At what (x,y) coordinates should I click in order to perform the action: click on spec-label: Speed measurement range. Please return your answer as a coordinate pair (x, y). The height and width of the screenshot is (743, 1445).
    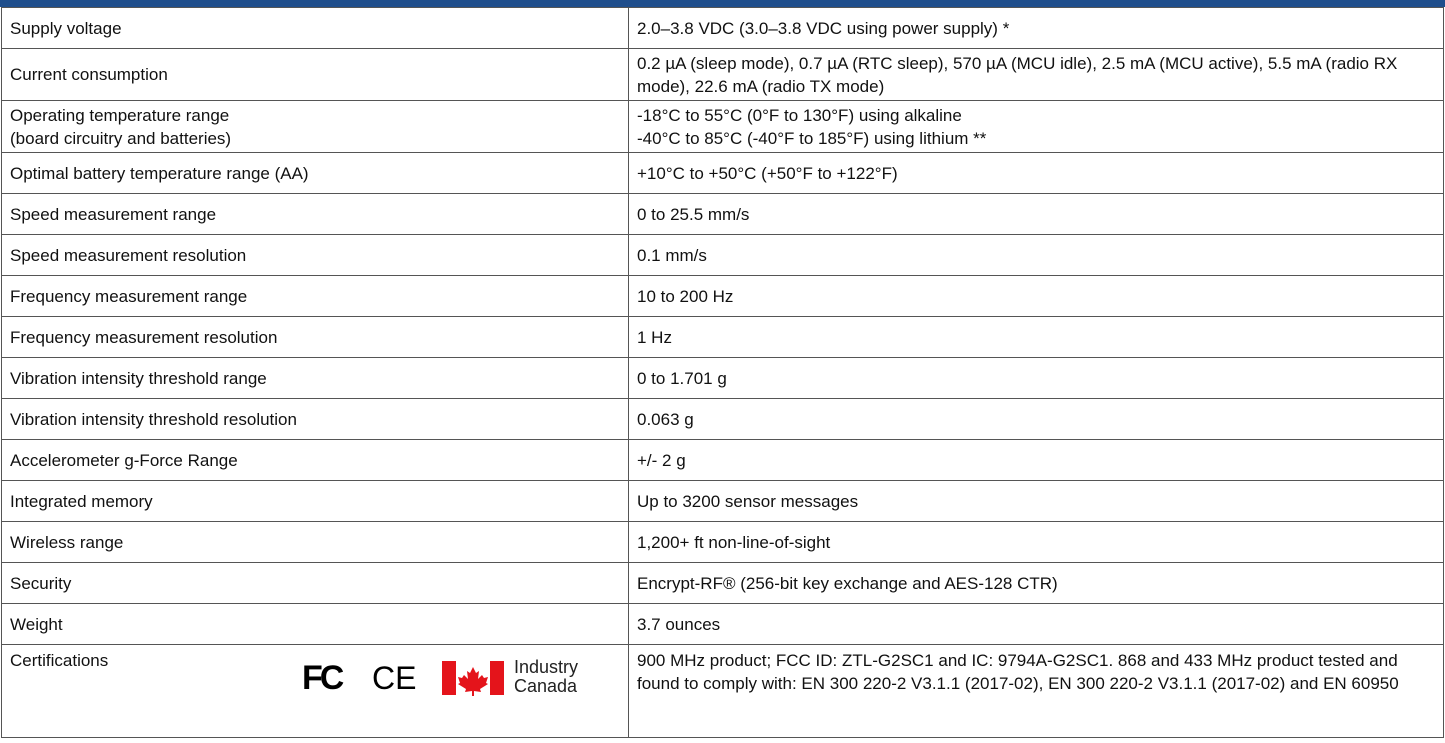
    Looking at the image, I should click on (113, 214).